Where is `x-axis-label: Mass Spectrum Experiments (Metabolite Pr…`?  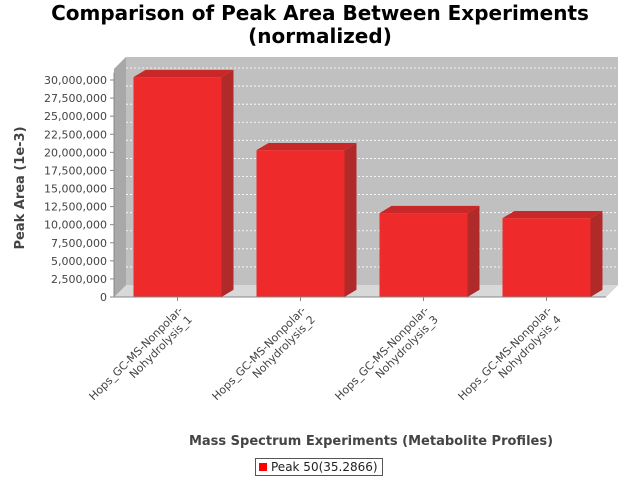
x-axis-label: Mass Spectrum Experiments (Metabolite Pr… is located at coordinates (371, 441).